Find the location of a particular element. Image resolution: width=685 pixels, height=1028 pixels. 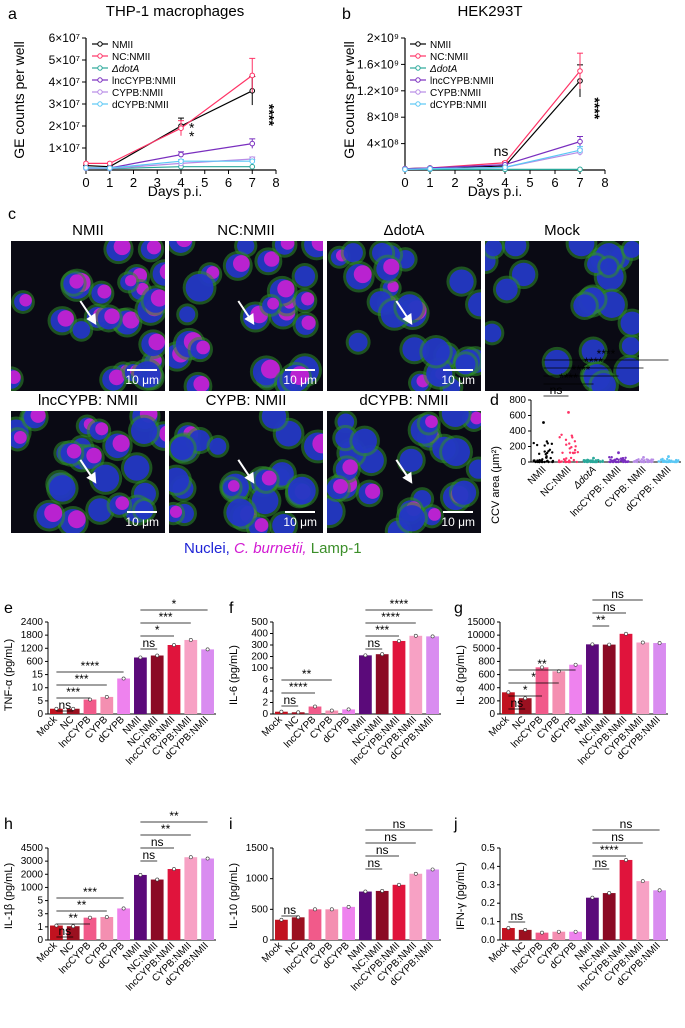

chart-a-xlabel: Days p.i. is located at coordinates (175, 191).